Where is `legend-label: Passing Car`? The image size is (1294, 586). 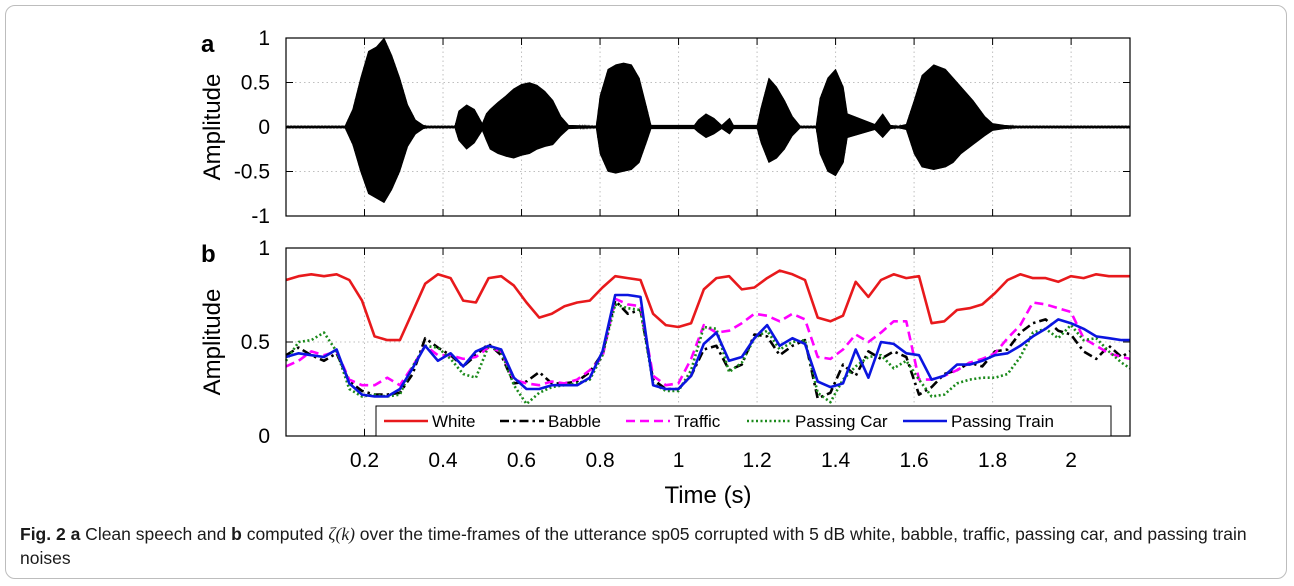
legend-label: Passing Car is located at coordinates (841, 421).